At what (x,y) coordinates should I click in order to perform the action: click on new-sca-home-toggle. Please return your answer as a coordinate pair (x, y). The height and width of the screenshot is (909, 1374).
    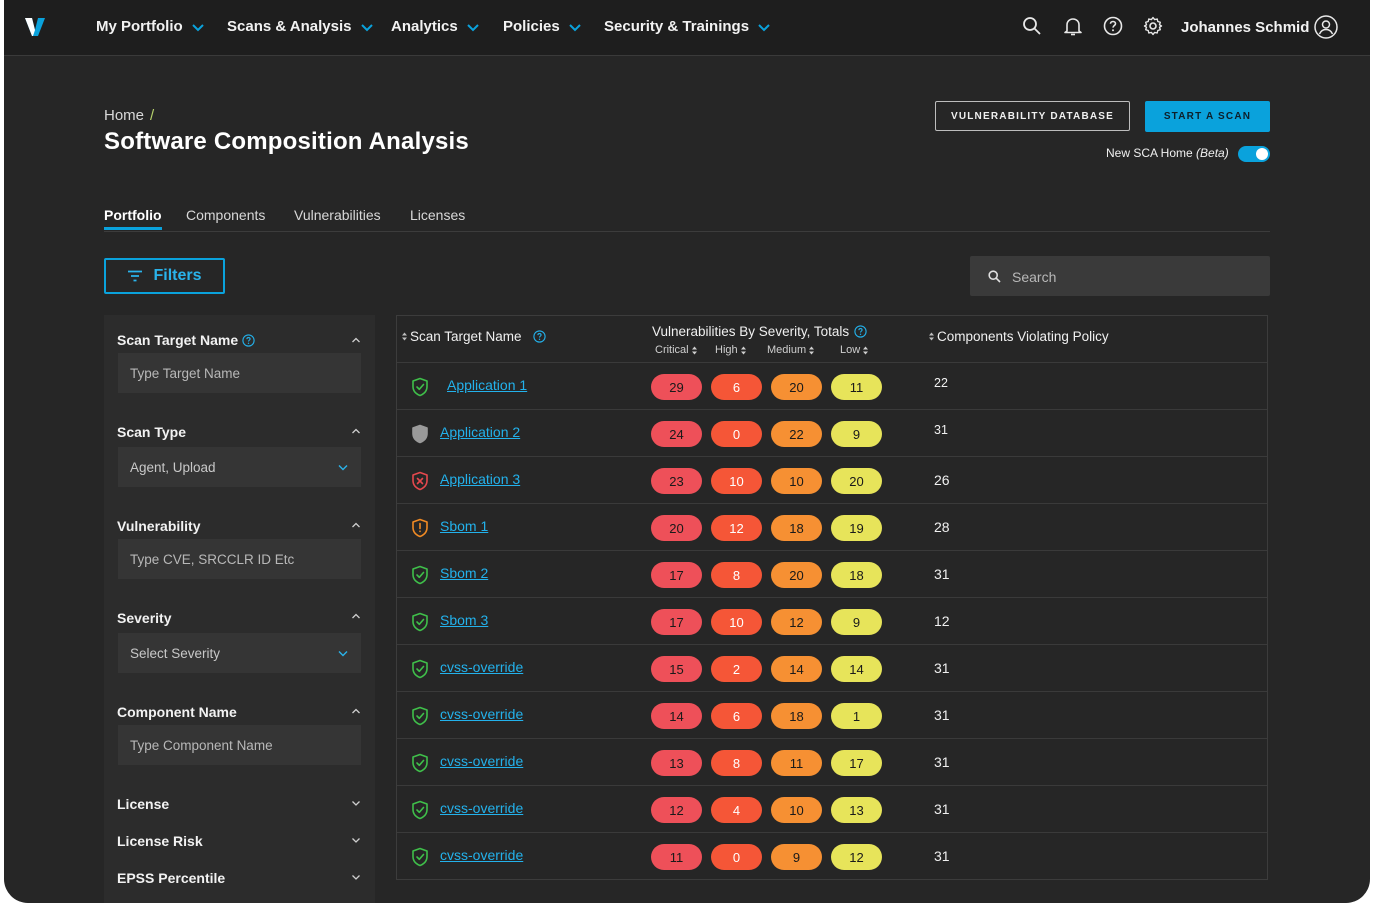
    Looking at the image, I should click on (1254, 154).